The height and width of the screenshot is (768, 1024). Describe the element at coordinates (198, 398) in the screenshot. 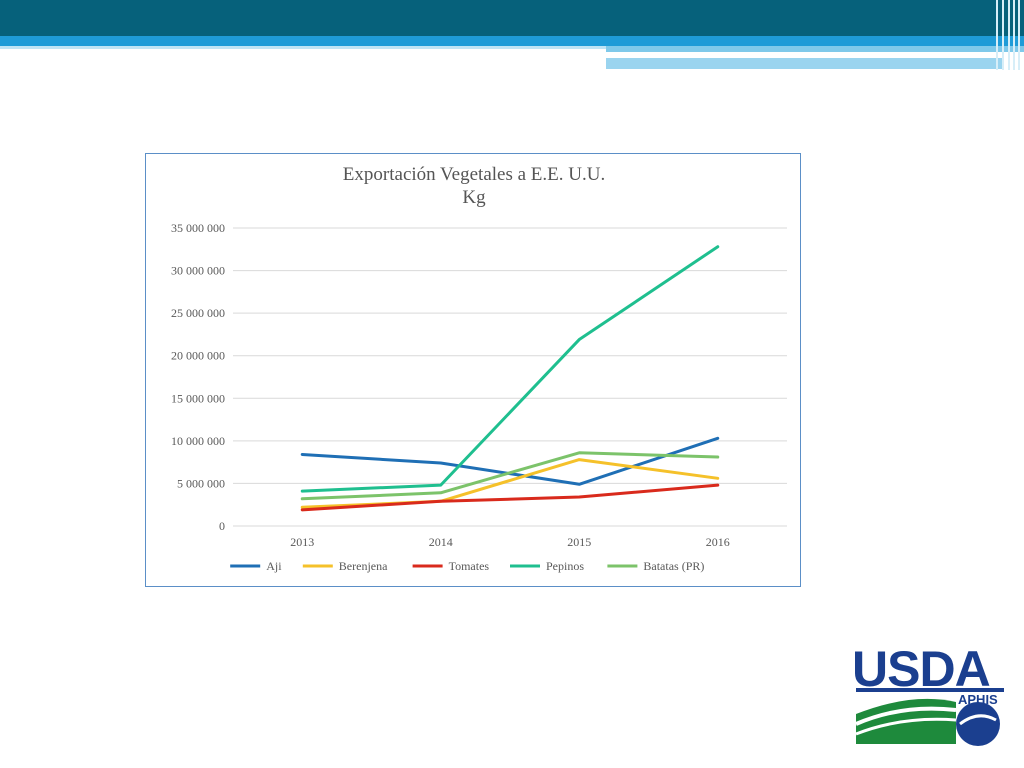

I see `y-tick-label: 15 000 000` at that location.